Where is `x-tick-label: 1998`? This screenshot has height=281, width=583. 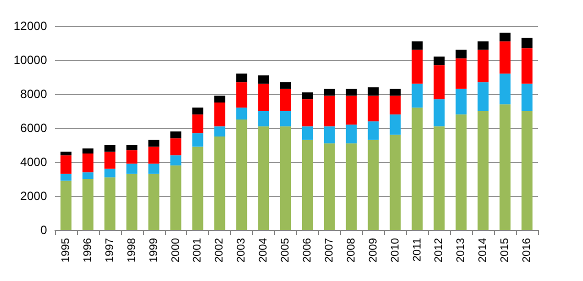
x-tick-label: 1998 is located at coordinates (132, 250).